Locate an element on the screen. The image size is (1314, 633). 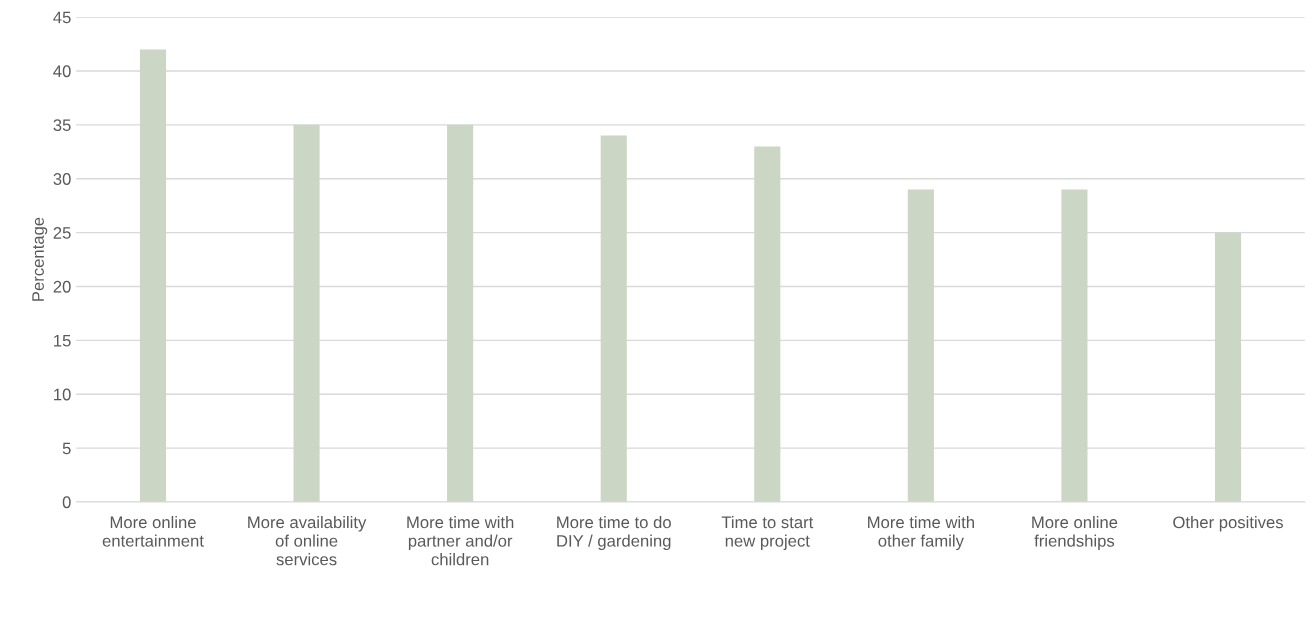
x-tick-label: Other positives is located at coordinates (1228, 523).